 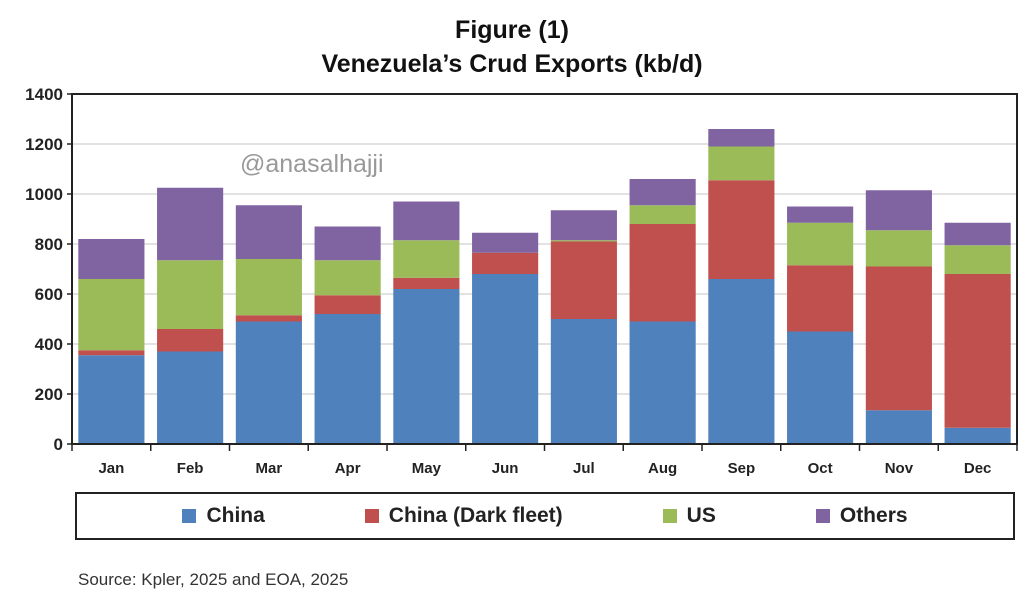 I want to click on legend-label: Others, so click(x=873, y=515).